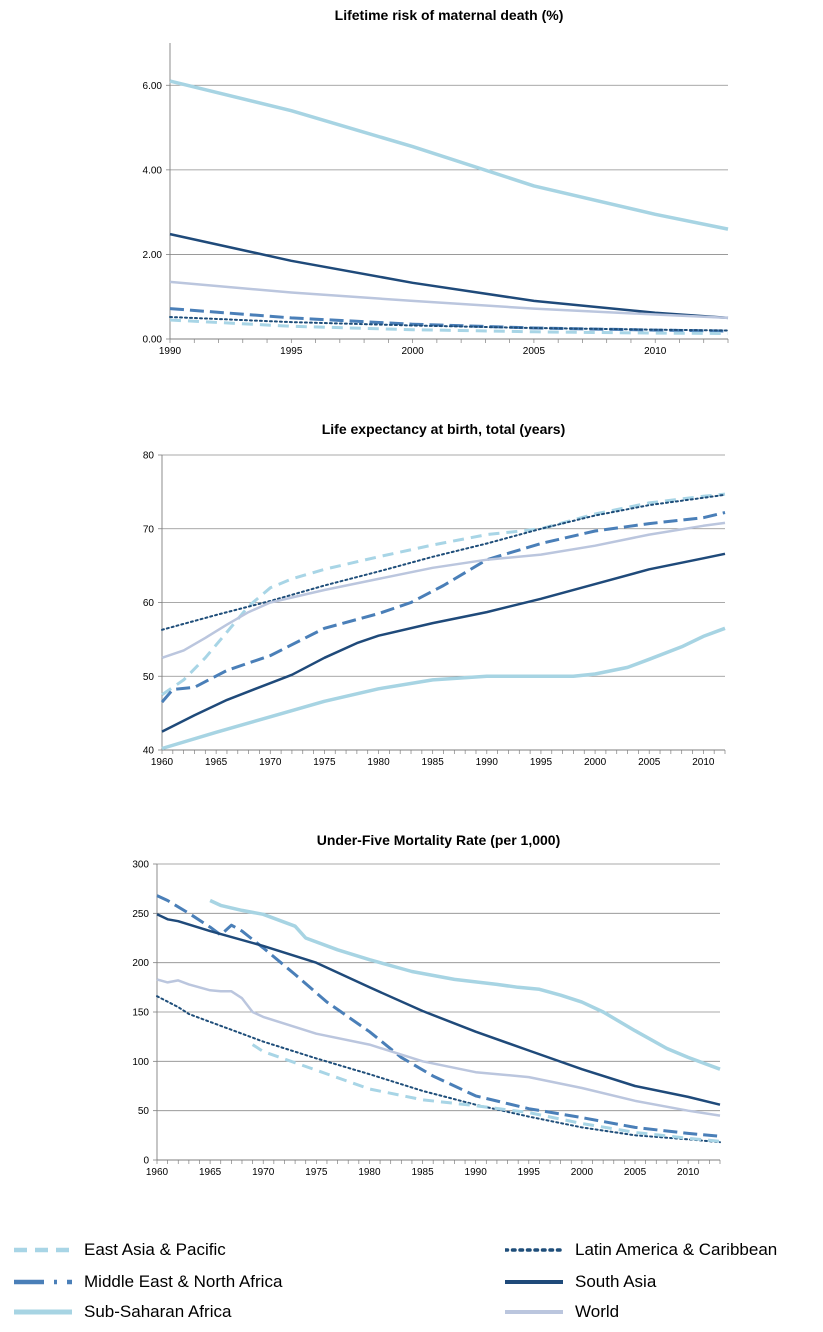 The height and width of the screenshot is (1332, 823). Describe the element at coordinates (140, 1013) in the screenshot. I see `y-tick-label: 150` at that location.